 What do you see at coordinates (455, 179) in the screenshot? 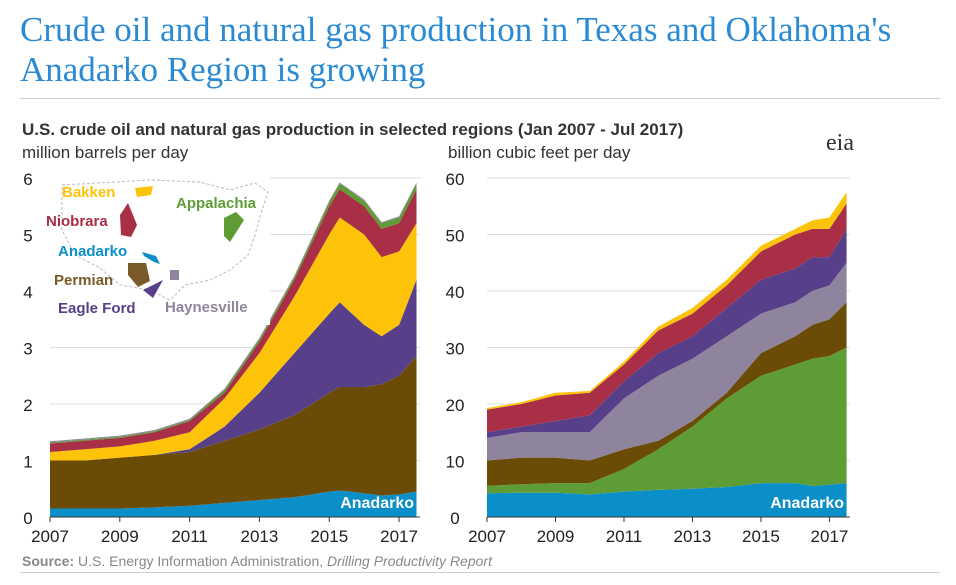
I see `y-tick-label: 60` at bounding box center [455, 179].